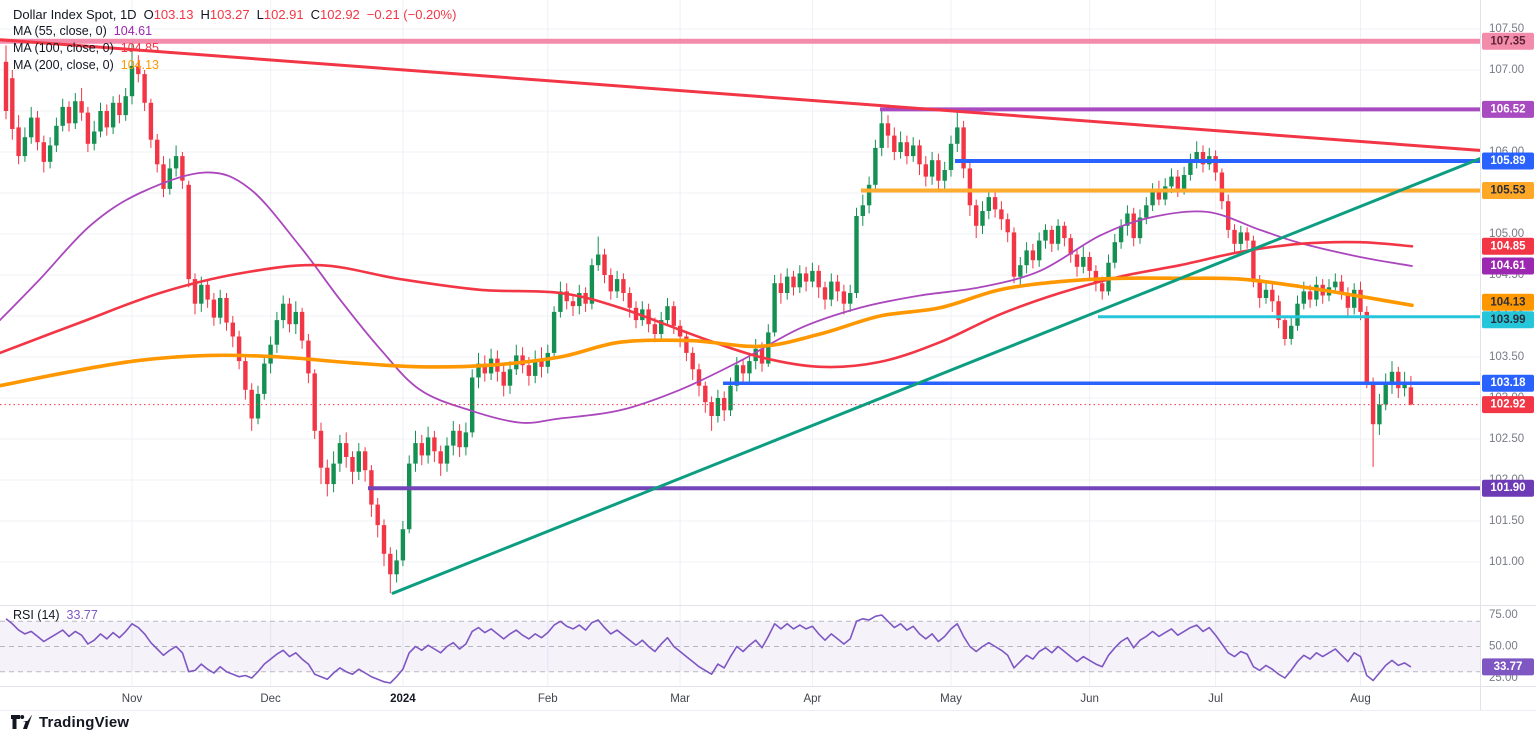 The width and height of the screenshot is (1536, 741). I want to click on svg-text: 33.77, so click(1508, 667).